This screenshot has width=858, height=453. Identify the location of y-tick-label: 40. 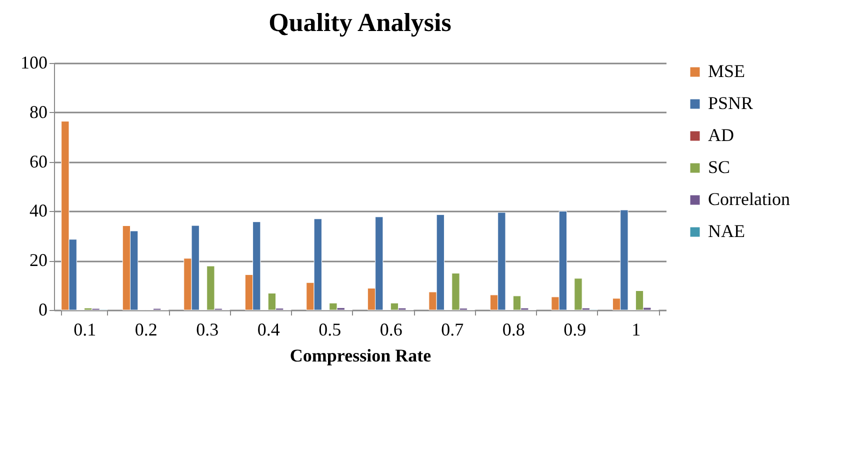
(39, 210).